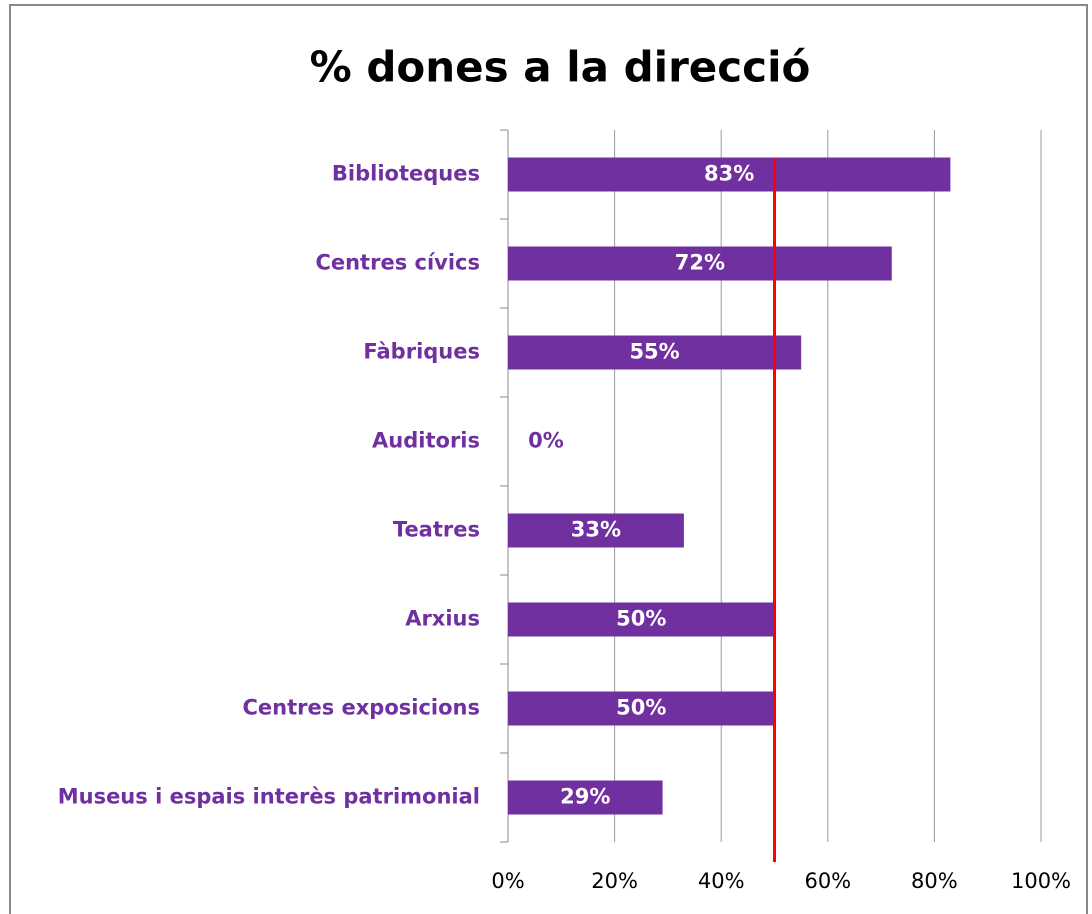  I want to click on x-tick-label: 40%, so click(721, 881).